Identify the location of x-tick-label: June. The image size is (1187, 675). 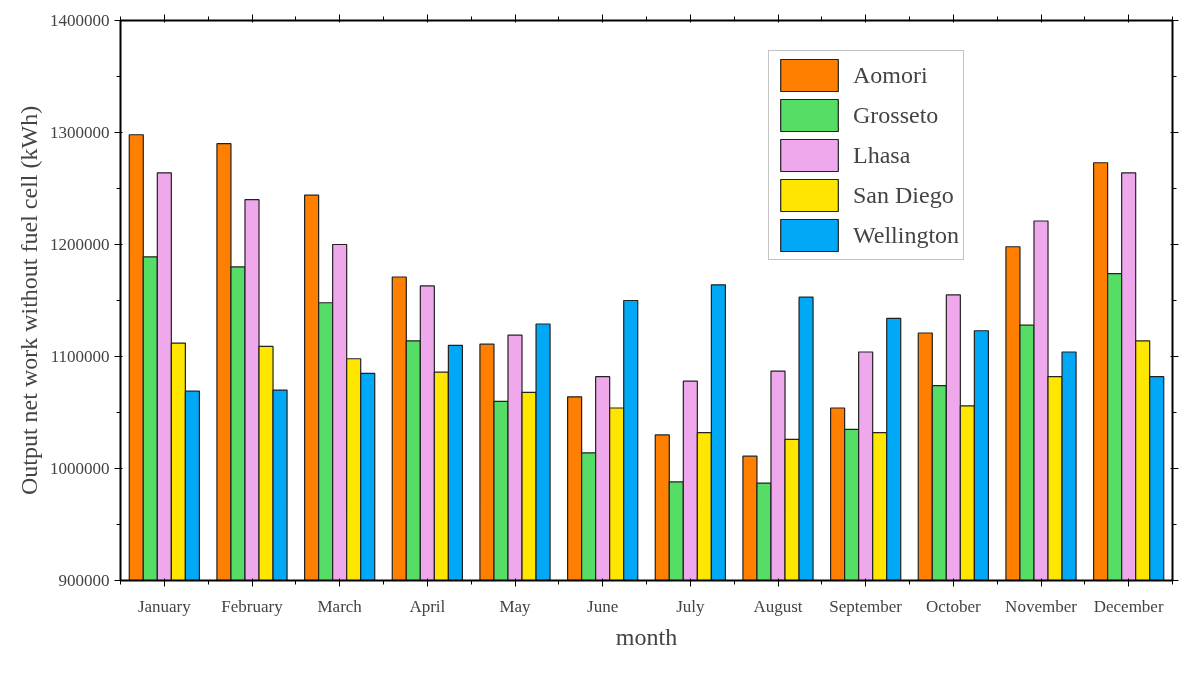
(603, 606).